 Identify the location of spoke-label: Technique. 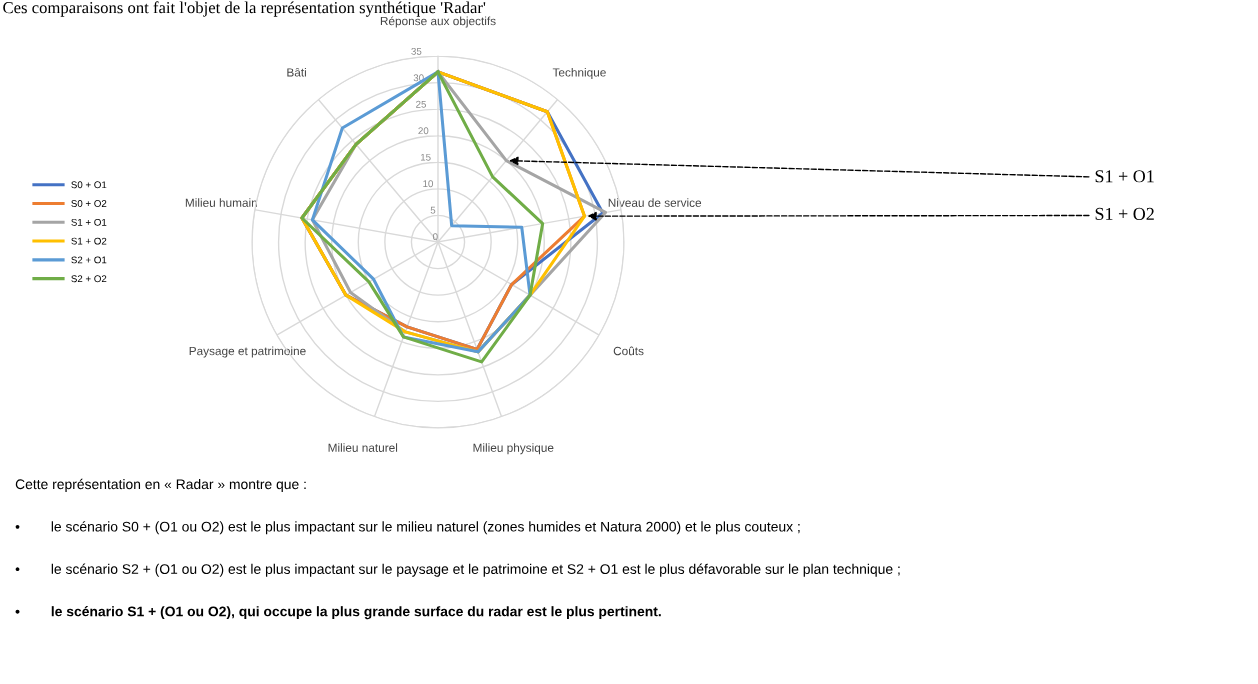
(579, 73).